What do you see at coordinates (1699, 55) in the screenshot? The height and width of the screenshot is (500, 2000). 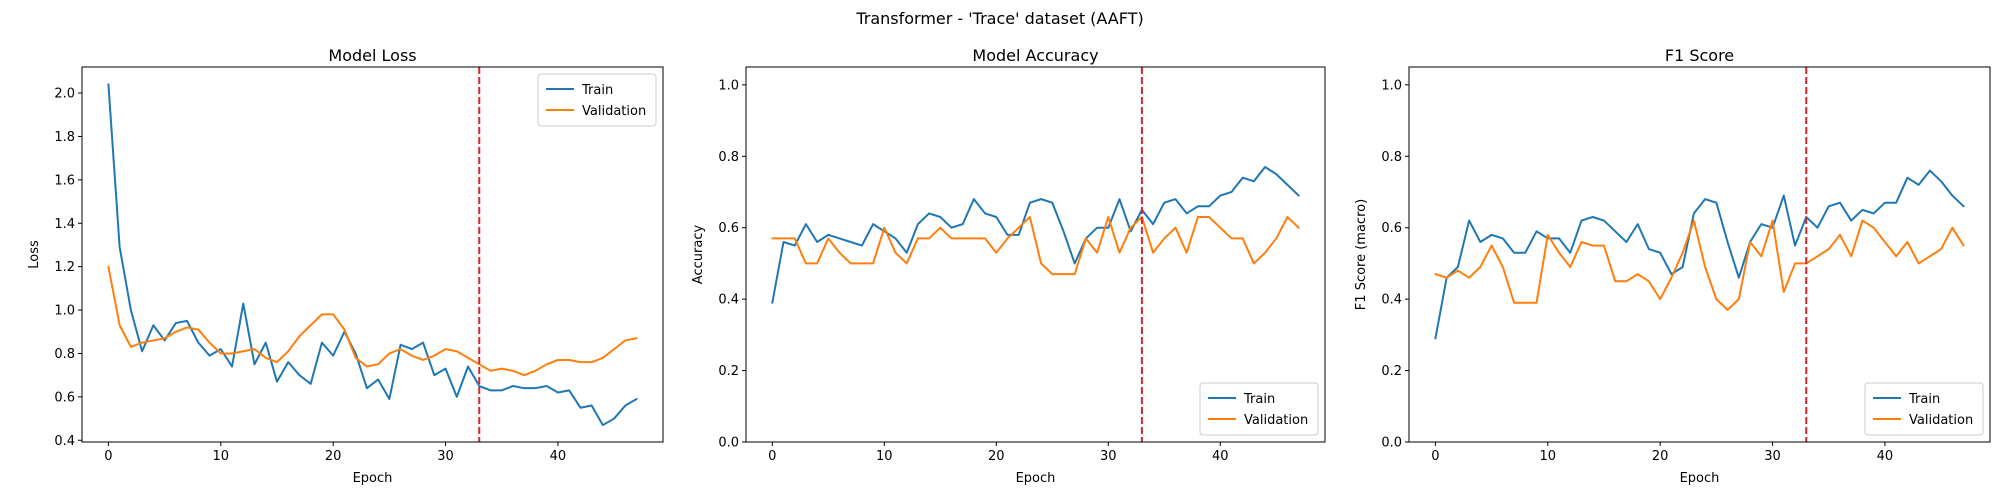 I see `chart-title: F1 Score` at bounding box center [1699, 55].